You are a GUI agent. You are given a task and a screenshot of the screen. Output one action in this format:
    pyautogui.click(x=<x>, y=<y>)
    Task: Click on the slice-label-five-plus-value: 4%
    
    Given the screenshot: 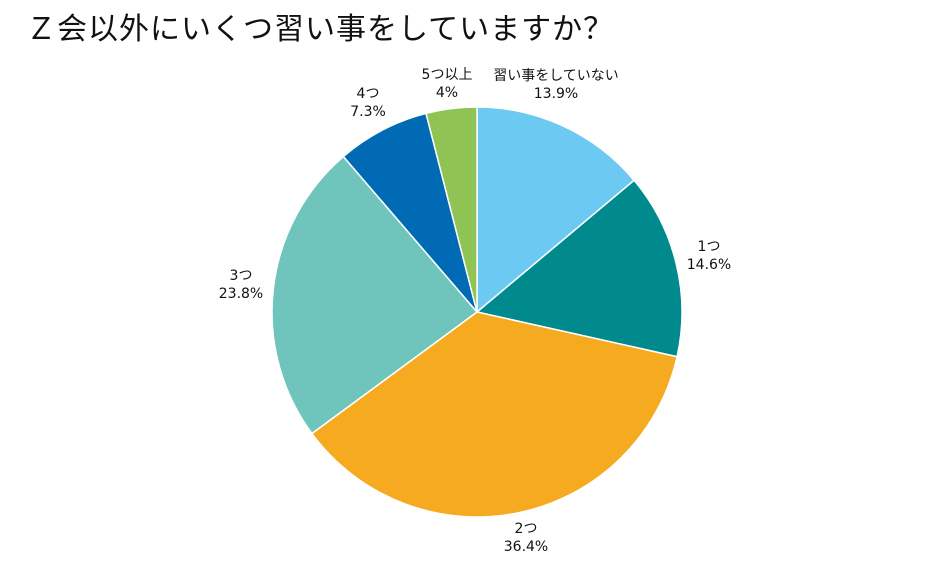 What is the action you would take?
    pyautogui.click(x=447, y=93)
    